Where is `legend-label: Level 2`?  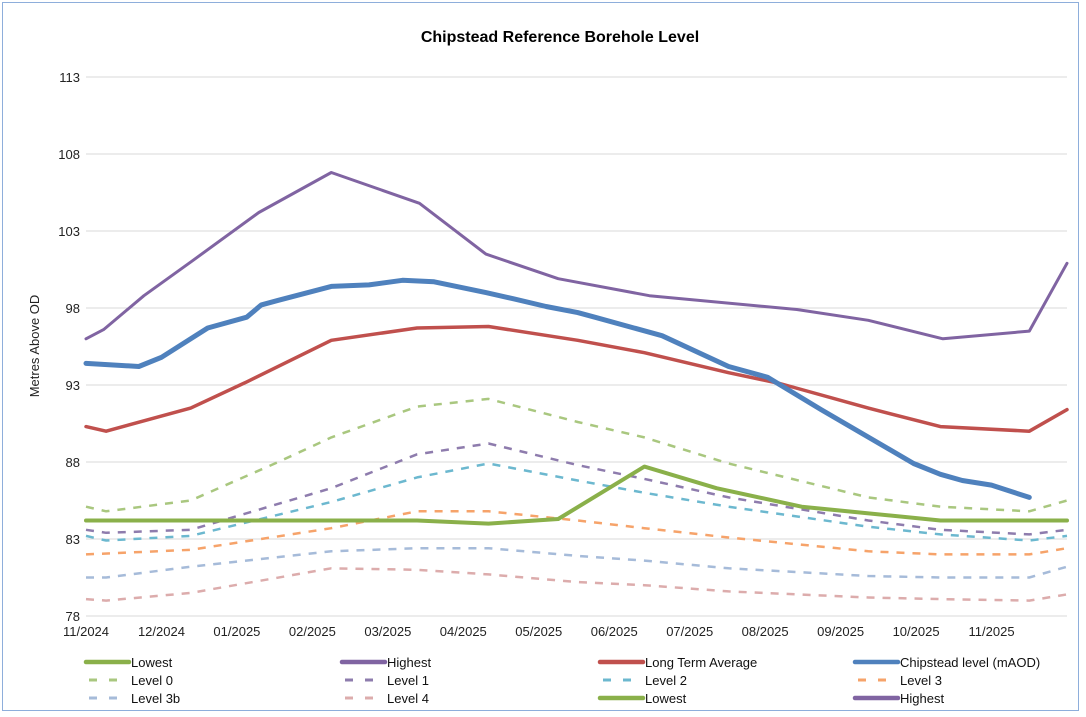 legend-label: Level 2 is located at coordinates (666, 680).